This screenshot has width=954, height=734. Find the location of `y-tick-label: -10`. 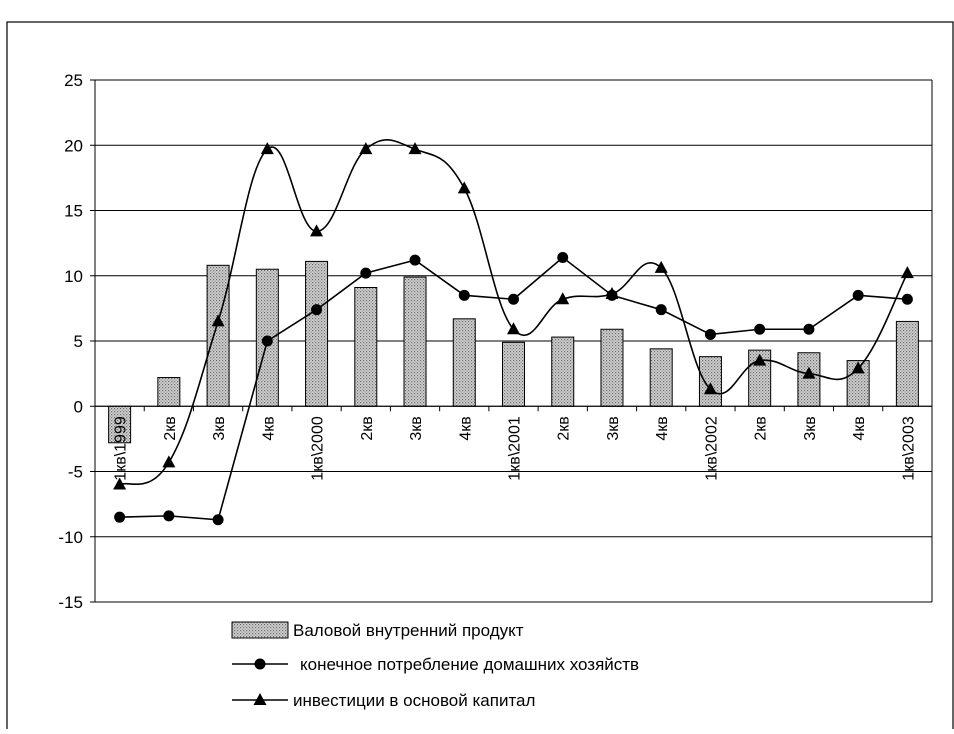

y-tick-label: -10 is located at coordinates (70, 537).